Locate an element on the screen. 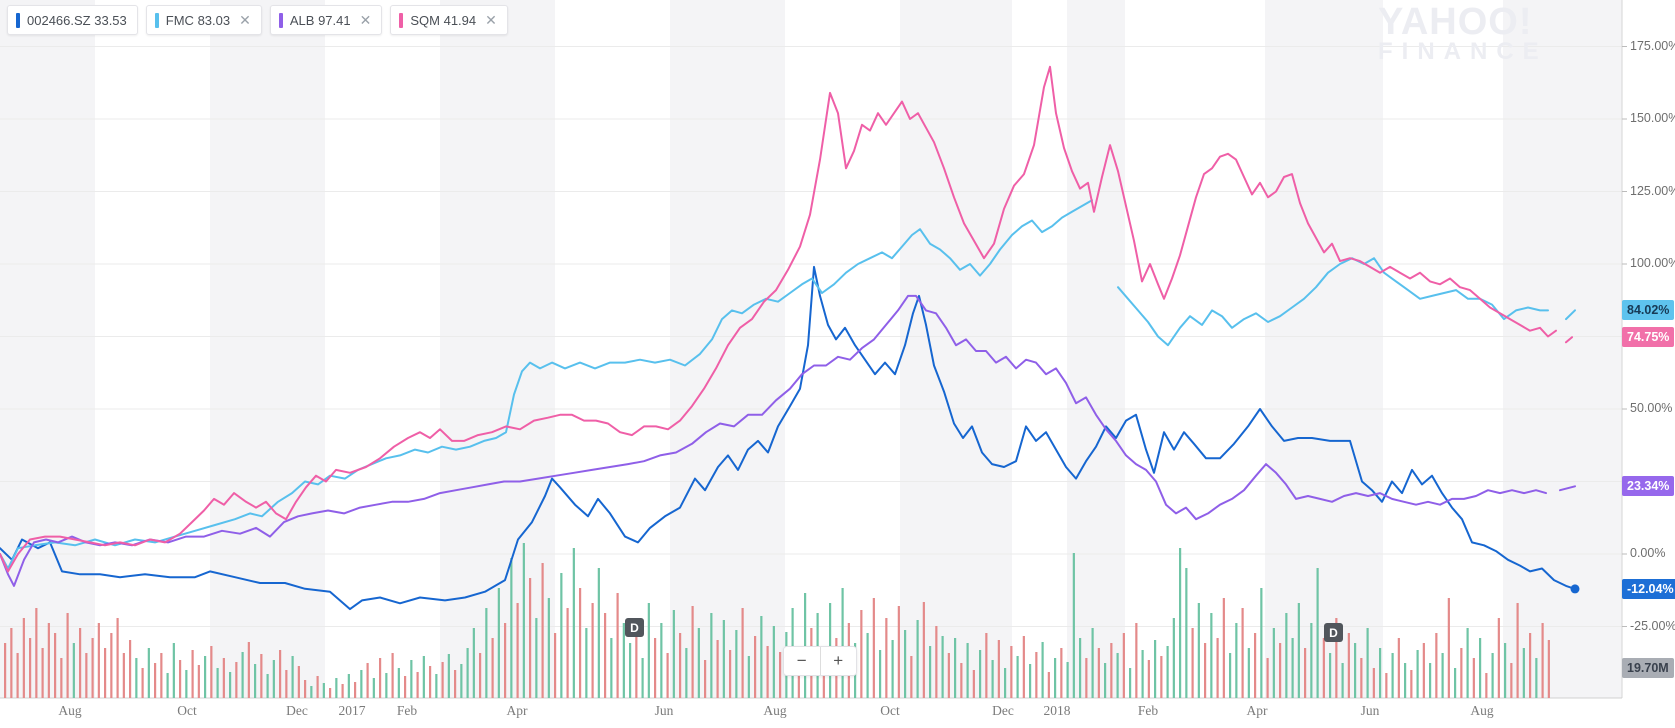 This screenshot has height=728, width=1675. y-axis-label: 150.00% is located at coordinates (1652, 118).